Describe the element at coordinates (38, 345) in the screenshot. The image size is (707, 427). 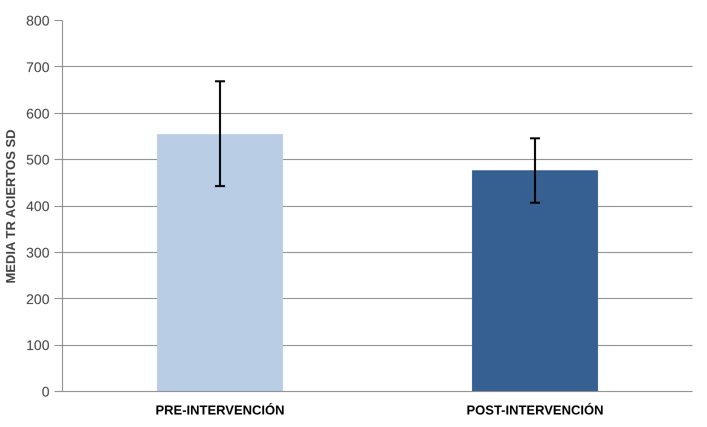
I see `y-tick-label: 100` at that location.